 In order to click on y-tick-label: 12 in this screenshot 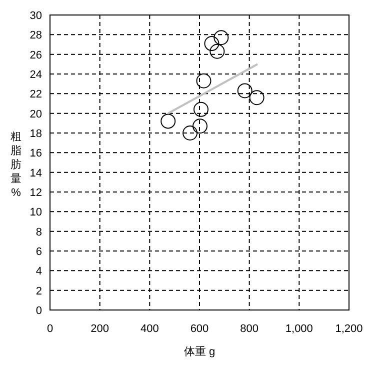, I will do `click(36, 193)`.